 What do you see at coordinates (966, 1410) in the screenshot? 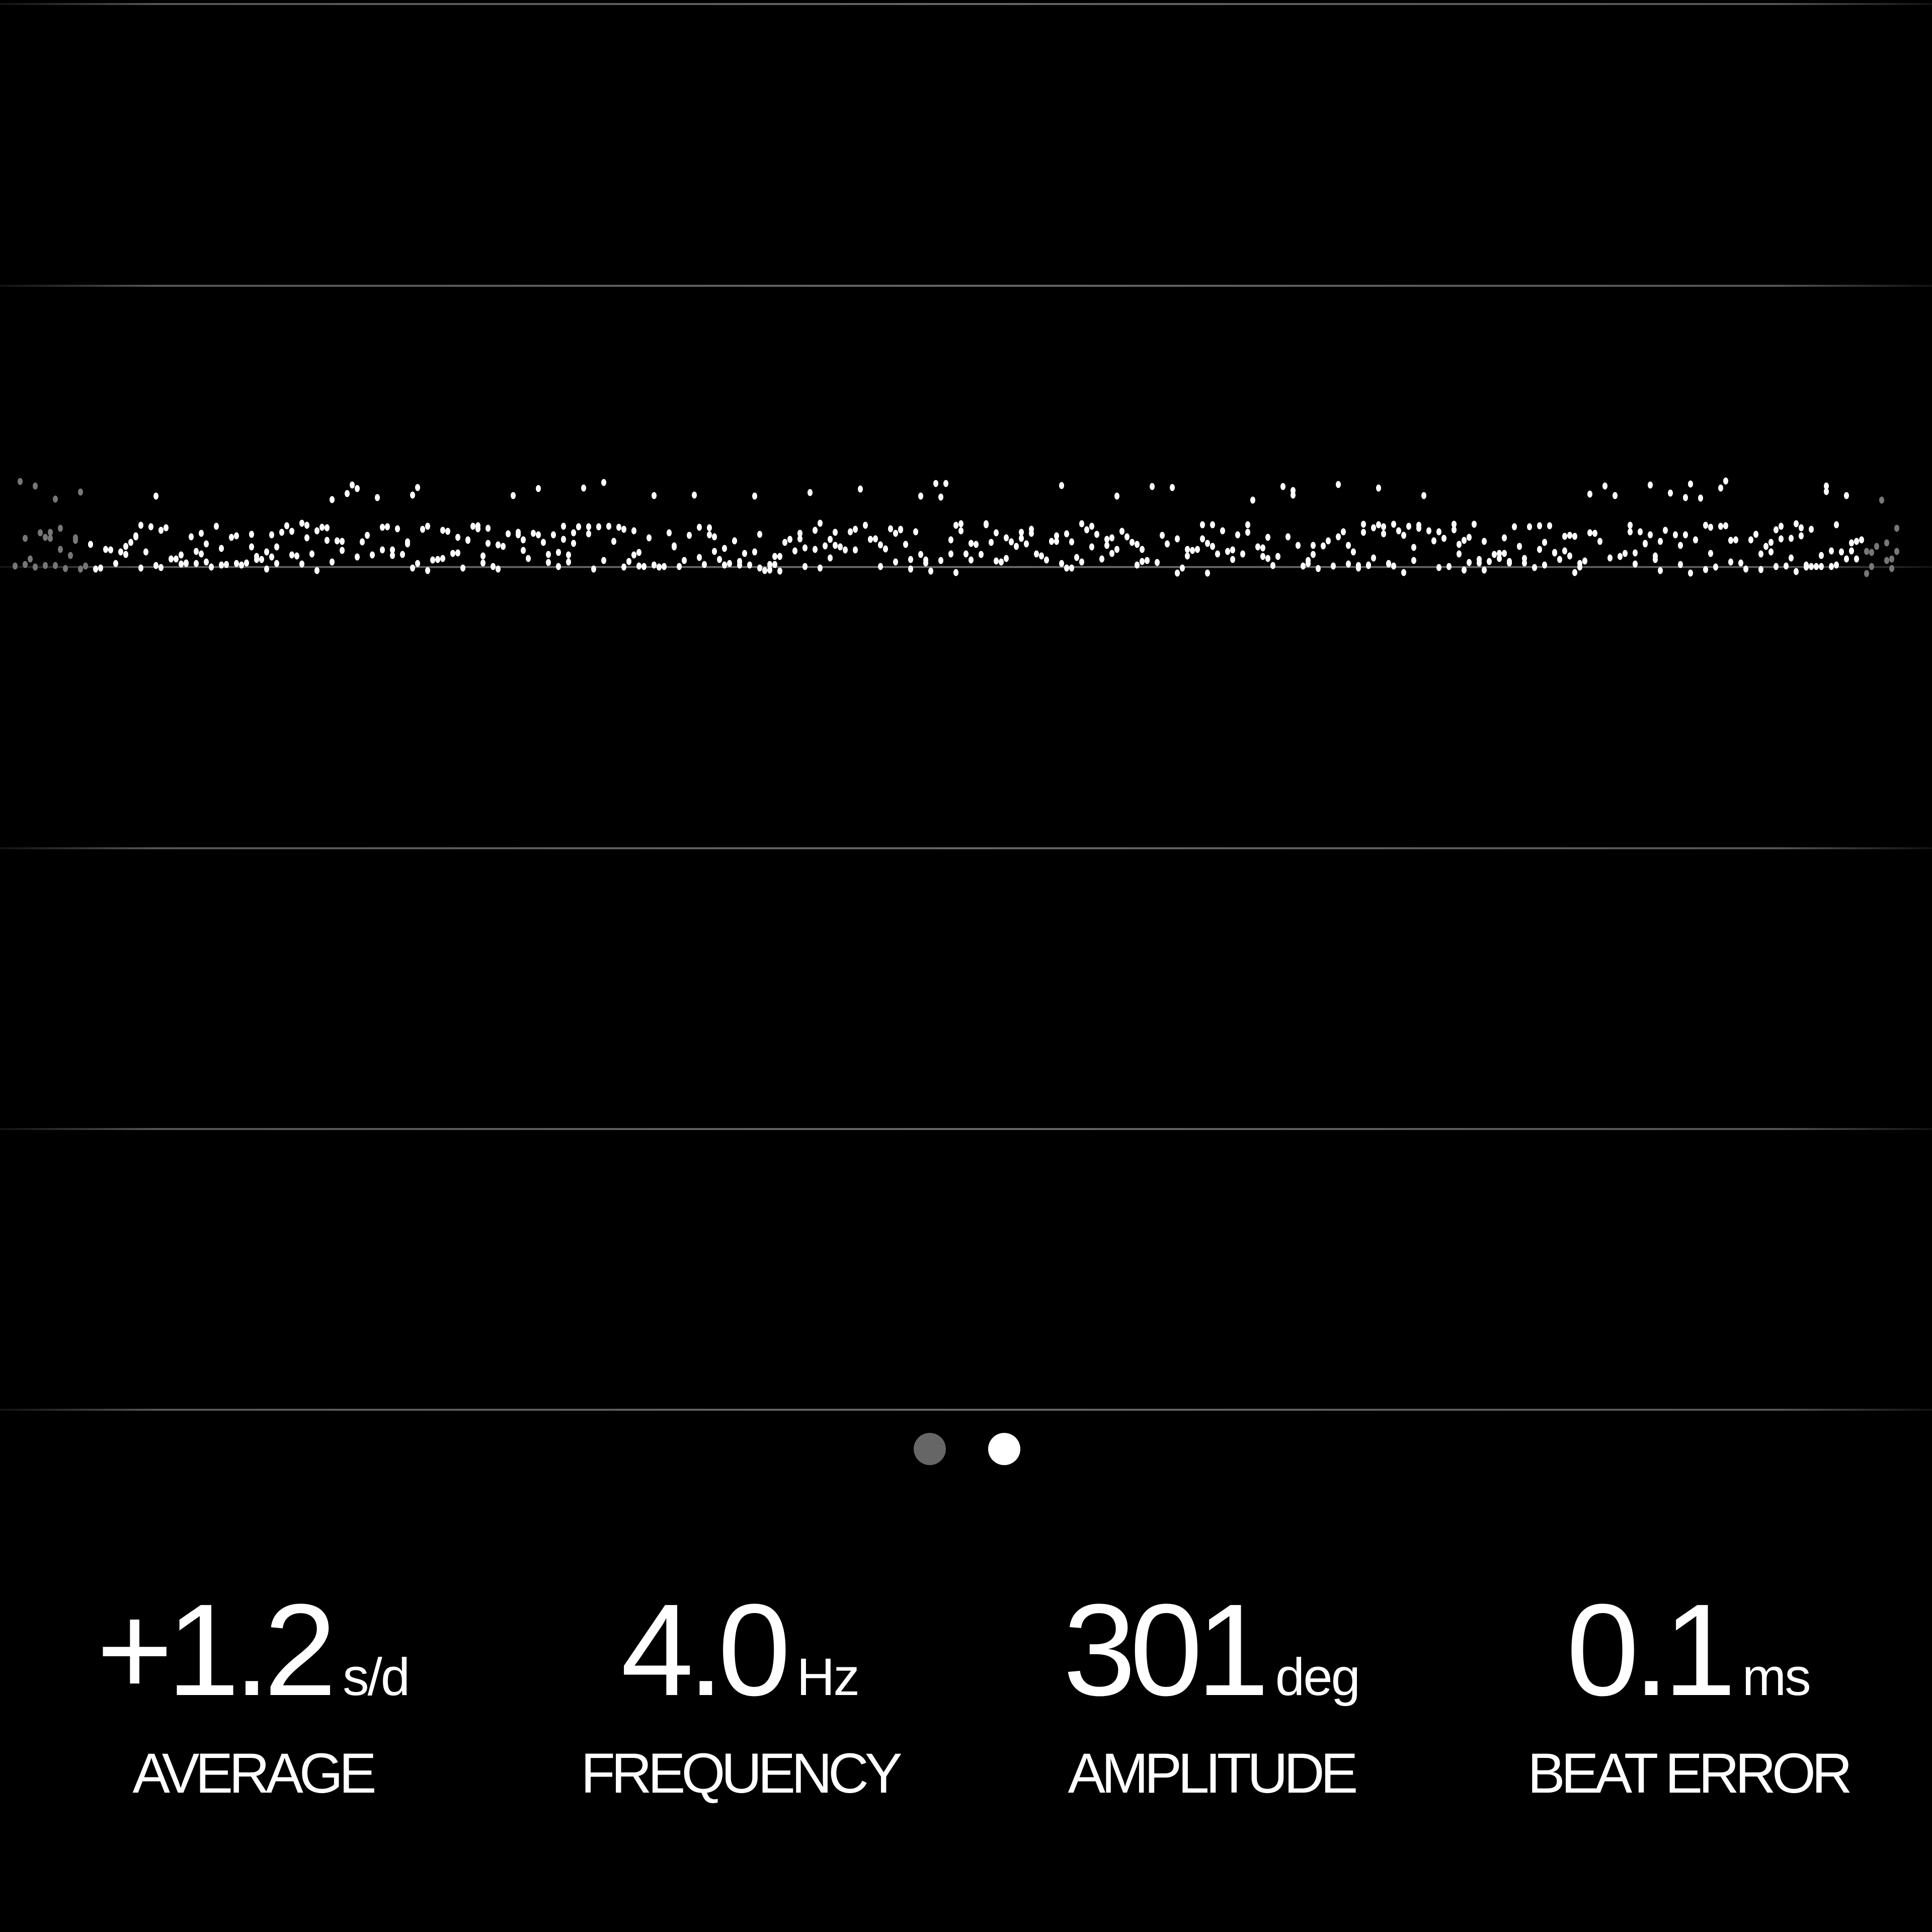
I see `grid-line` at bounding box center [966, 1410].